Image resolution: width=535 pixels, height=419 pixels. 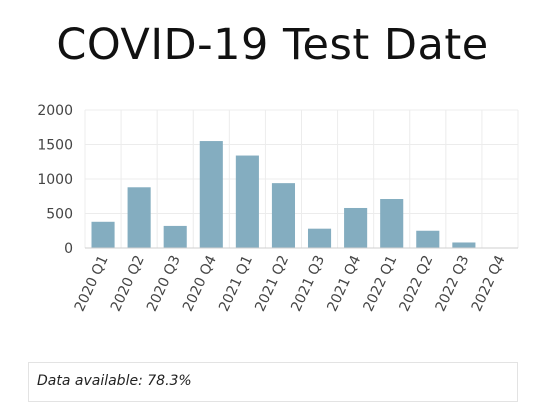 What do you see at coordinates (128, 283) in the screenshot?
I see `x-tick-label: 2020 Q2` at bounding box center [128, 283].